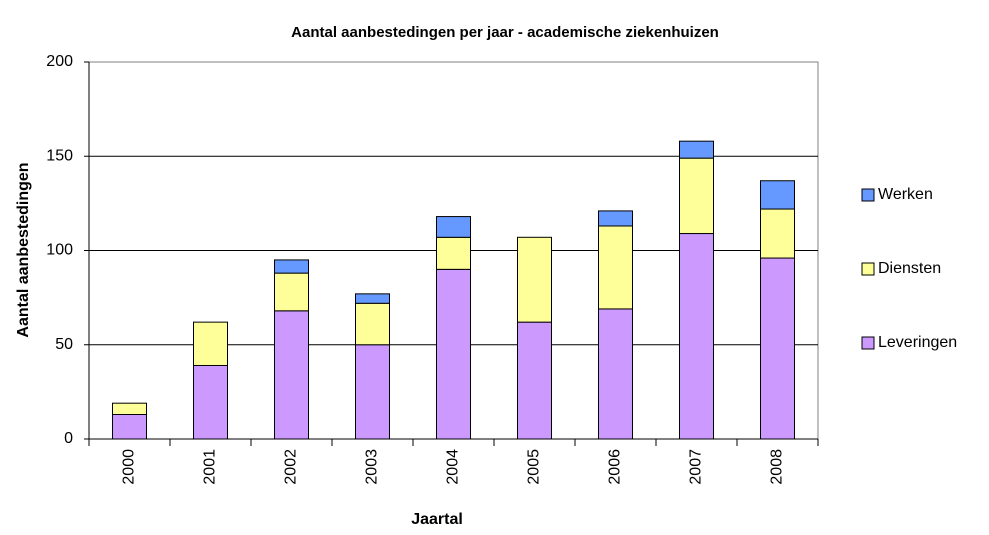  I want to click on x-tick-label: 2002, so click(291, 467).